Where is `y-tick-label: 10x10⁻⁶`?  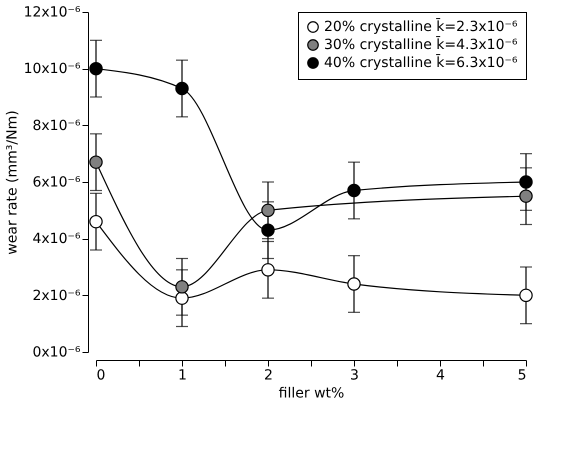
y-tick-label: 10x10⁻⁶ is located at coordinates (52, 69).